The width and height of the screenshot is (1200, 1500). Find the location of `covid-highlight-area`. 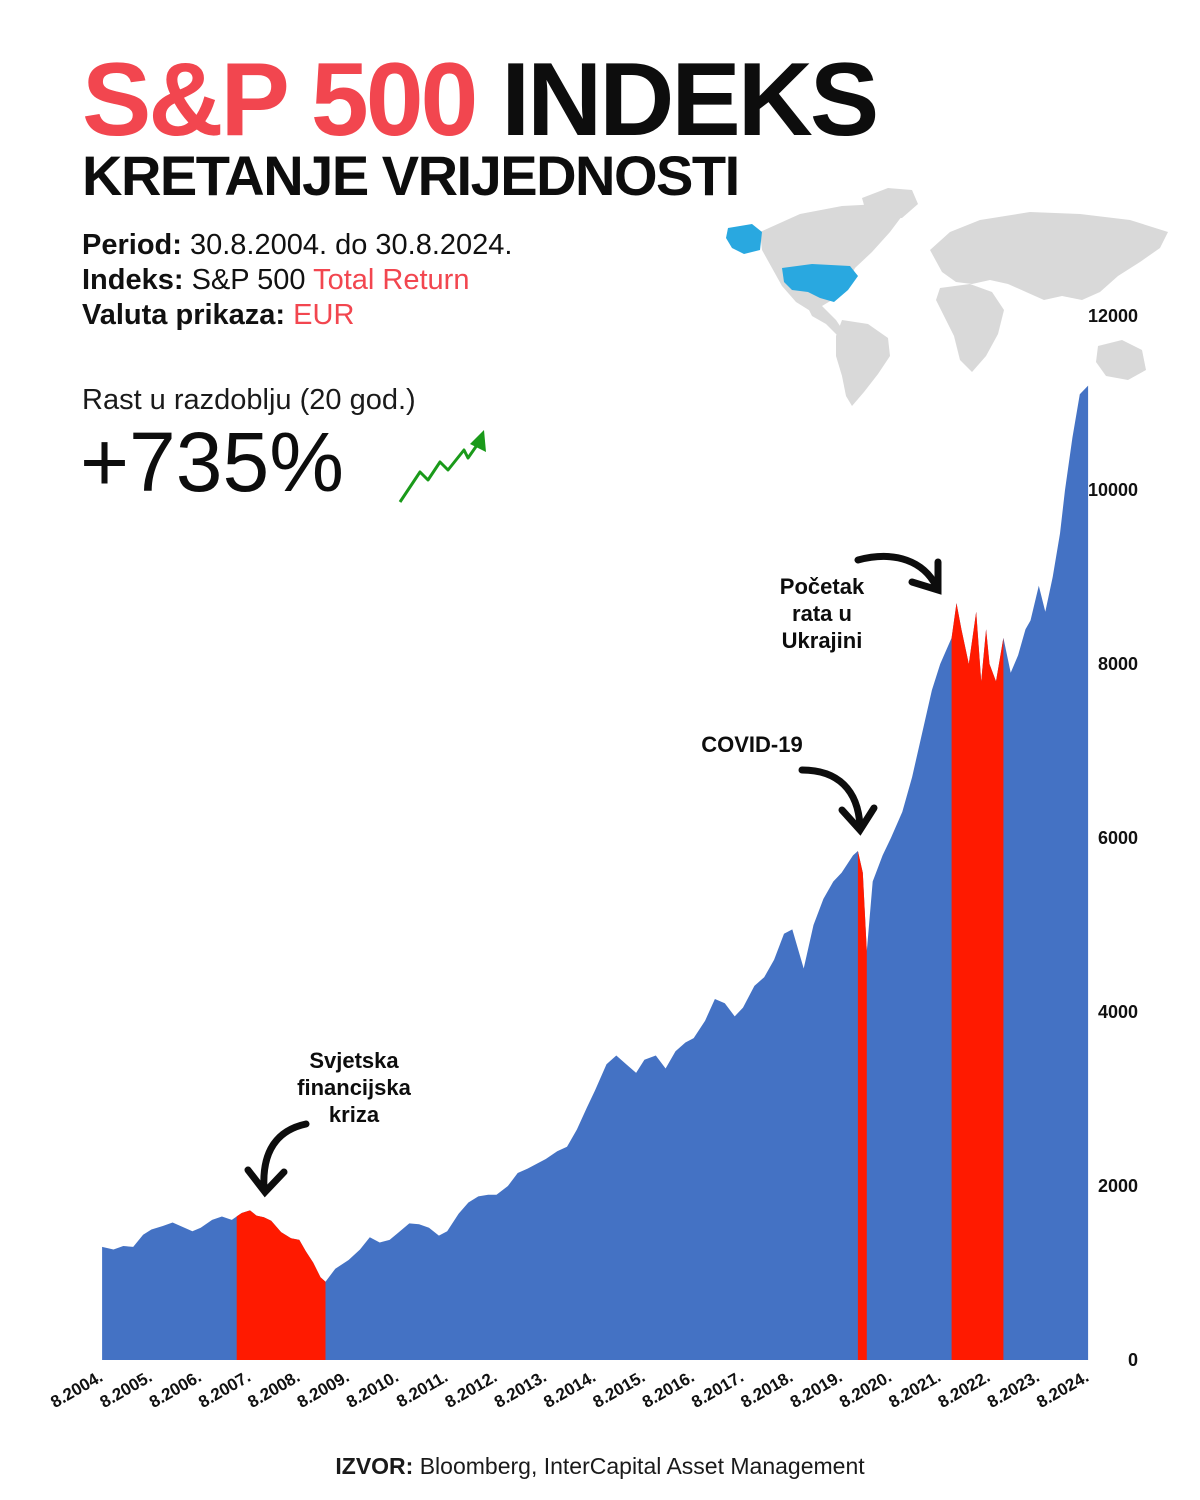

covid-highlight-area is located at coordinates (862, 1105).